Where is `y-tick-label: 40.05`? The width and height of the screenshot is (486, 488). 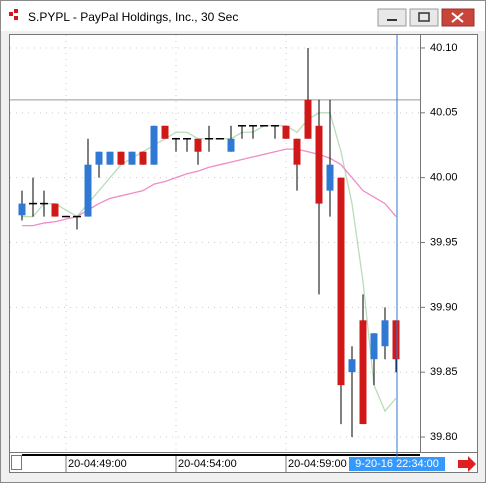 y-tick-label: 40.05 is located at coordinates (444, 113).